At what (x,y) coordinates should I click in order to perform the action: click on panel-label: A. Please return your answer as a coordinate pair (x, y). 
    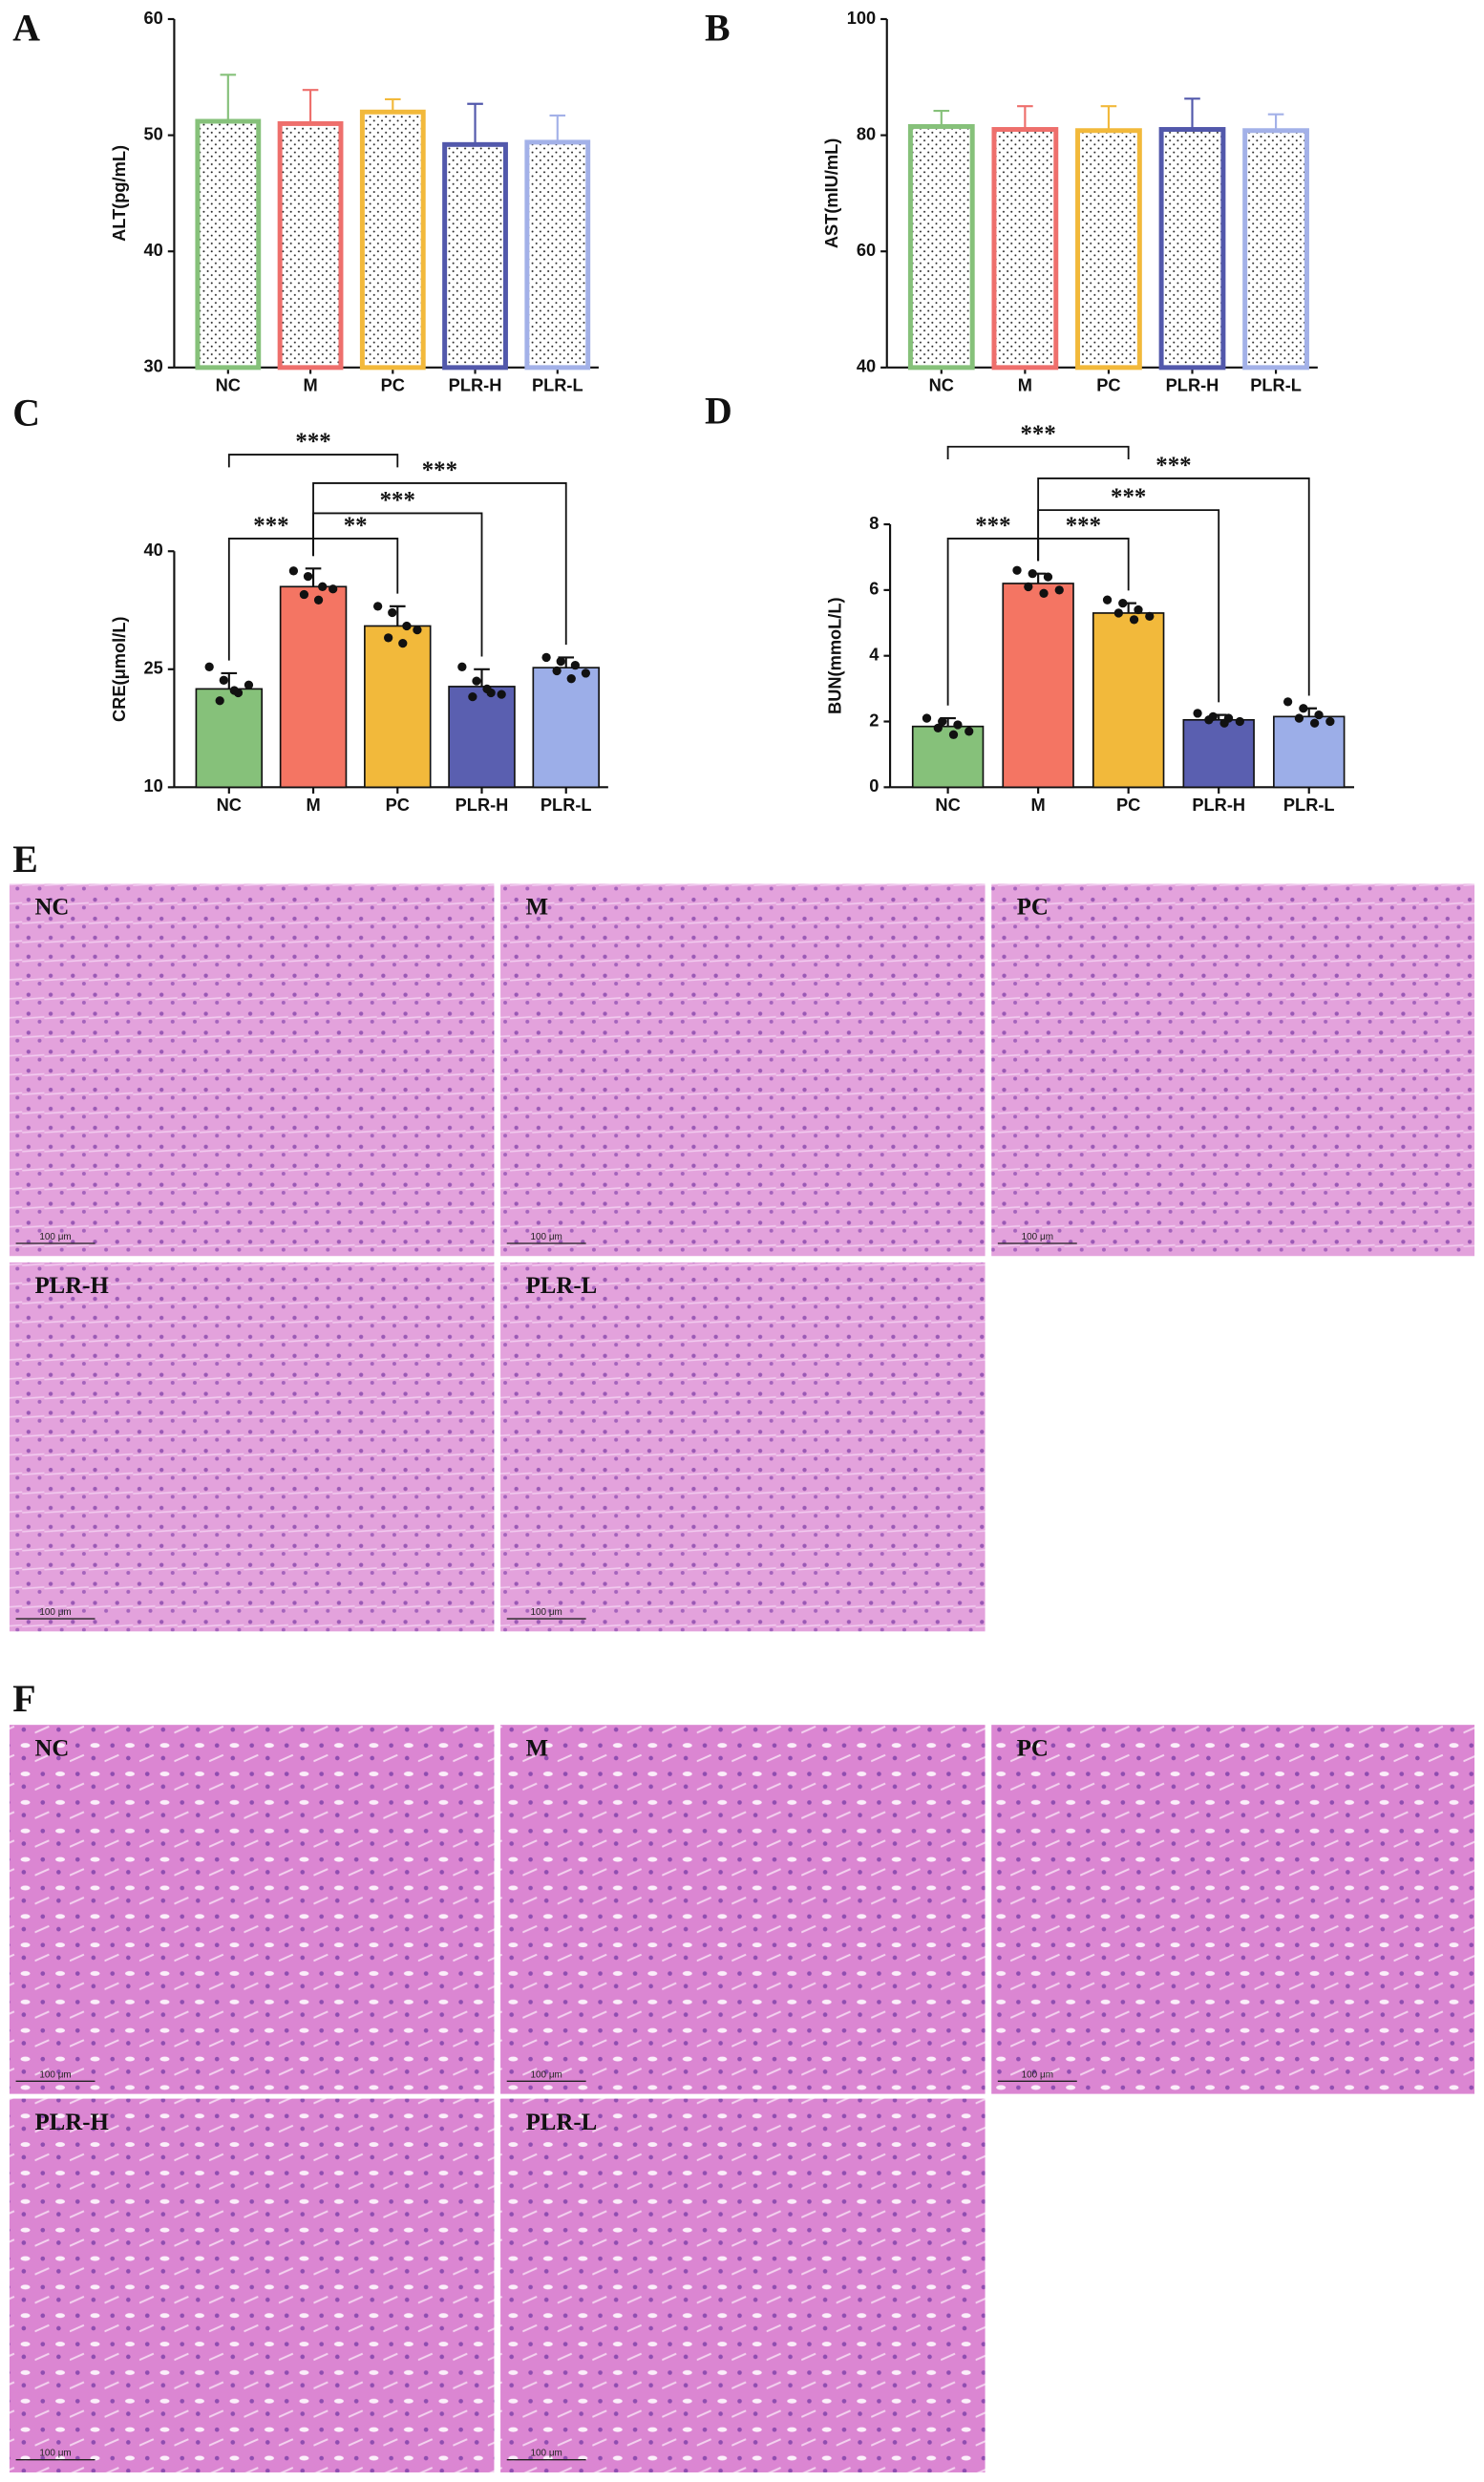
    Looking at the image, I should click on (26, 28).